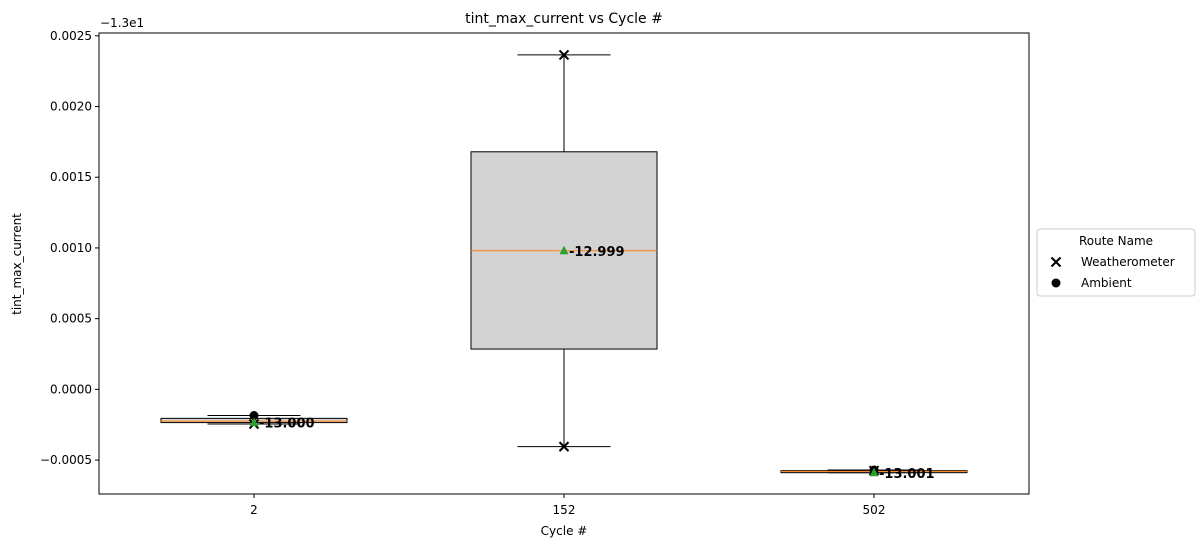 Image resolution: width=1204 pixels, height=547 pixels. What do you see at coordinates (907, 474) in the screenshot?
I see `mean-label-502: -13.001` at bounding box center [907, 474].